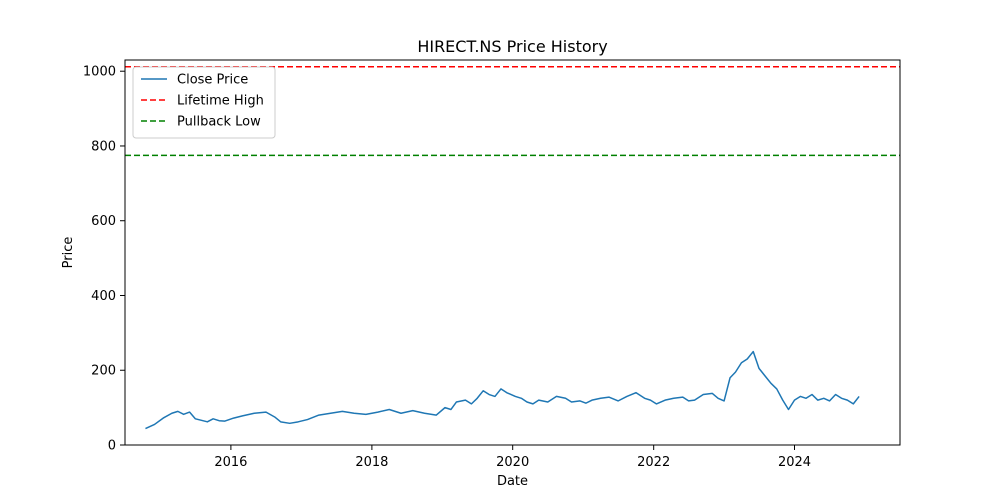 This screenshot has height=500, width=1000. What do you see at coordinates (512, 462) in the screenshot?
I see `x-tick-label: 2020` at bounding box center [512, 462].